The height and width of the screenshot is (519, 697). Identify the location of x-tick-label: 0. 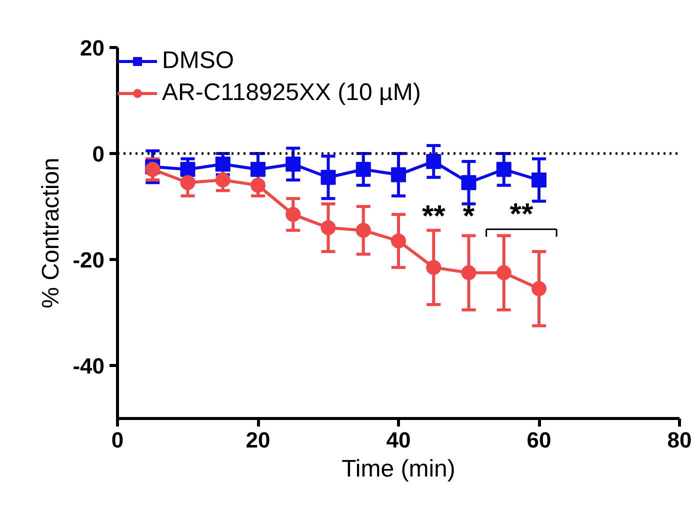
(117, 440).